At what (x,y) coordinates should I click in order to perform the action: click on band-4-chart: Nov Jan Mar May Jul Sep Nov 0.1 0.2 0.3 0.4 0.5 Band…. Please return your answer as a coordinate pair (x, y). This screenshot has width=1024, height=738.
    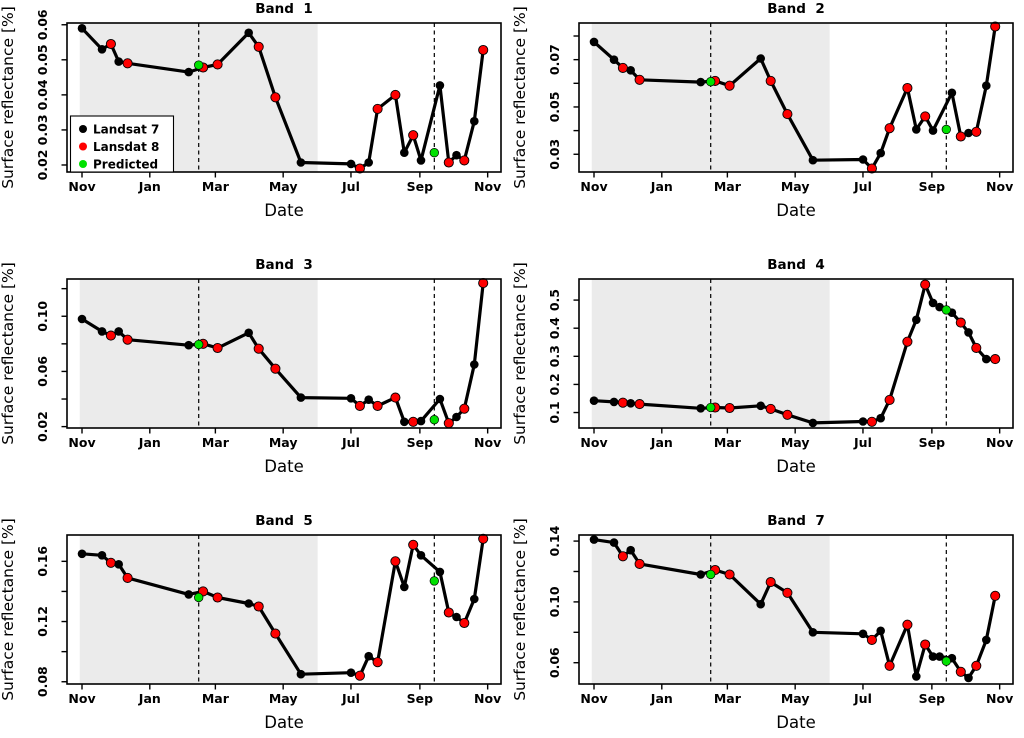
    Looking at the image, I should click on (763, 366).